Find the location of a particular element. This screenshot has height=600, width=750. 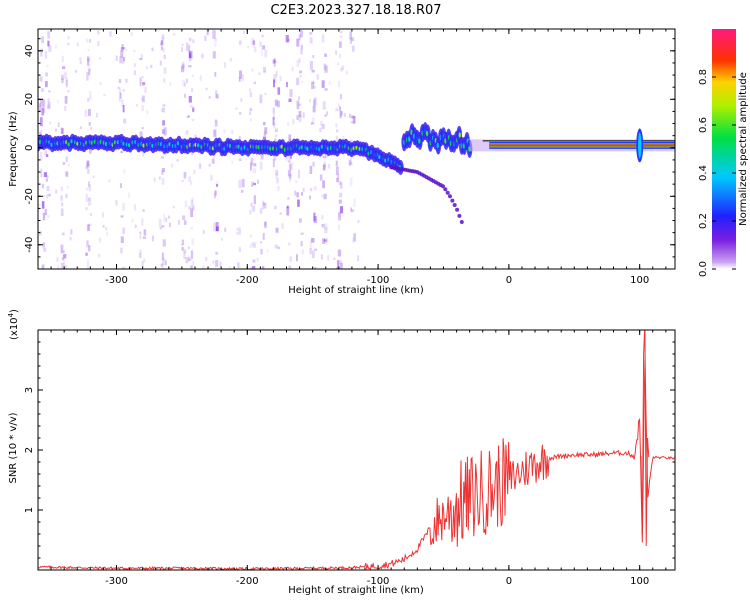

main-trace-segment is located at coordinates (302, 147).